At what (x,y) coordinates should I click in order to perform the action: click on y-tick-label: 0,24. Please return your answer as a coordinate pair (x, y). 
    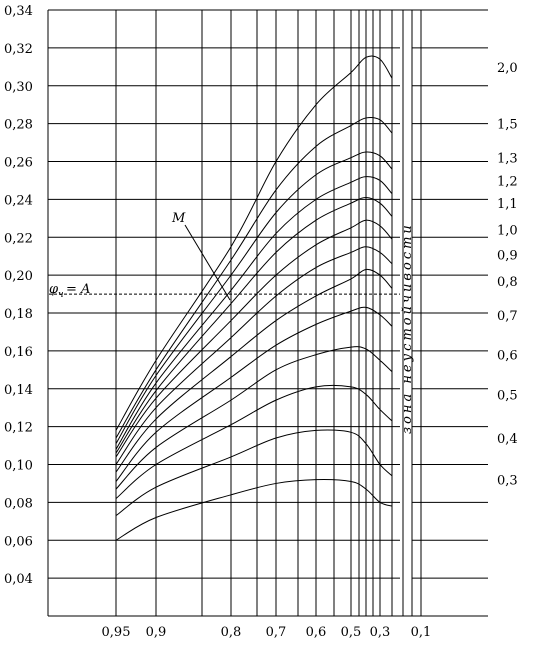
    Looking at the image, I should click on (18, 200).